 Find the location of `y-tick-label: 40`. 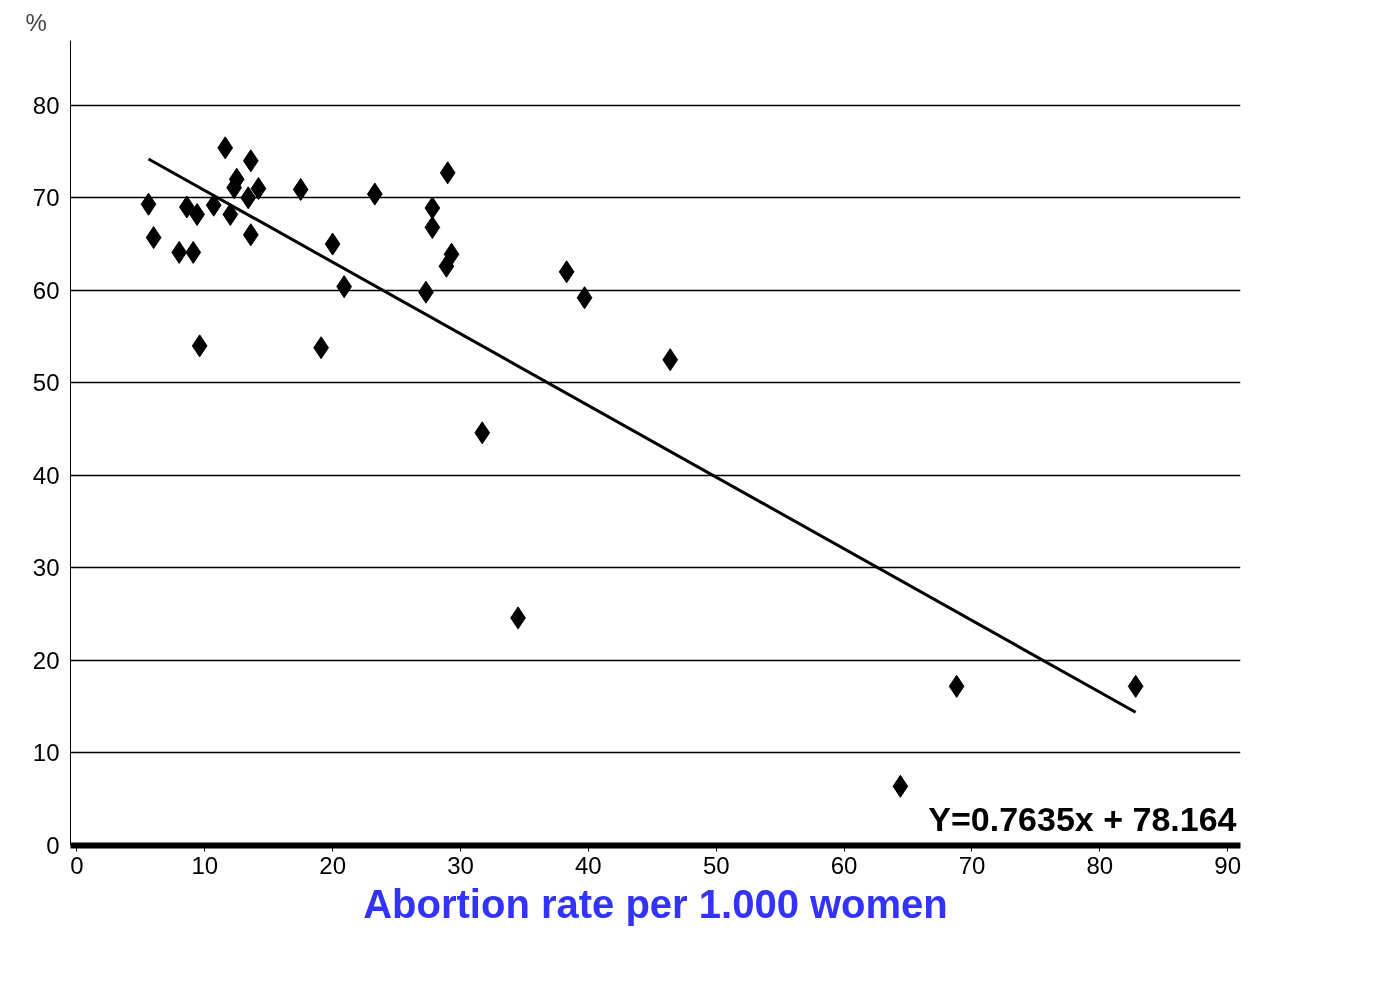

y-tick-label: 40 is located at coordinates (46, 475).